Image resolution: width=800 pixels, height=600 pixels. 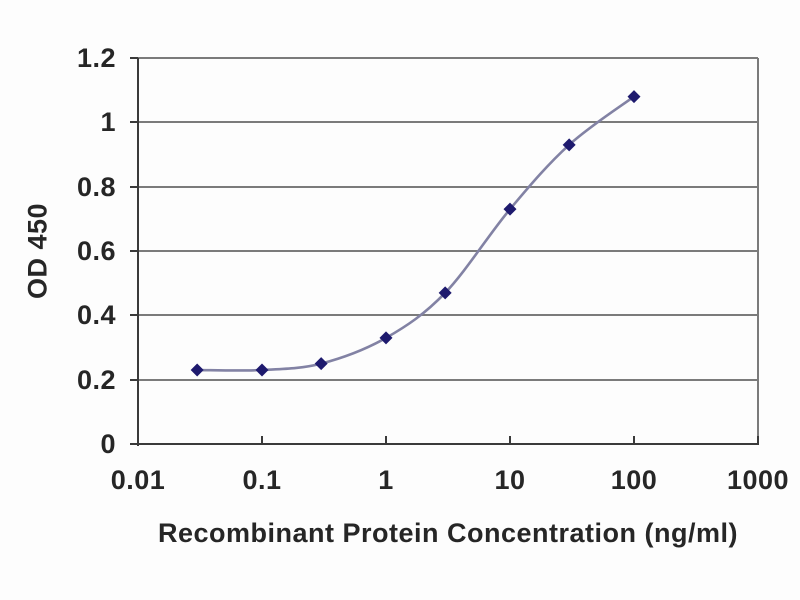 I want to click on y-tick-label: 0.6, so click(x=96, y=251).